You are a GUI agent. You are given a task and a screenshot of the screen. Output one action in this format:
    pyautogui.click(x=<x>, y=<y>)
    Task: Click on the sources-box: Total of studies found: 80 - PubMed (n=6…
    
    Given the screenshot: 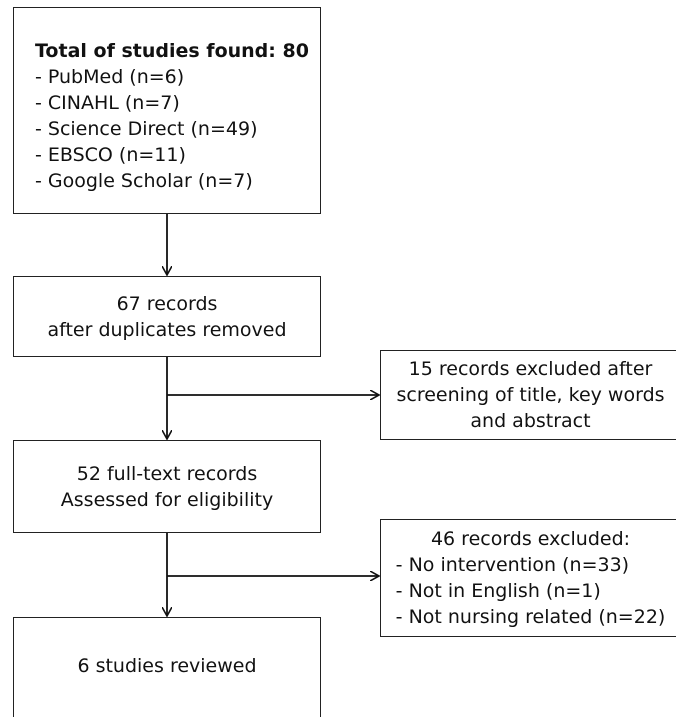 What is the action you would take?
    pyautogui.click(x=167, y=110)
    